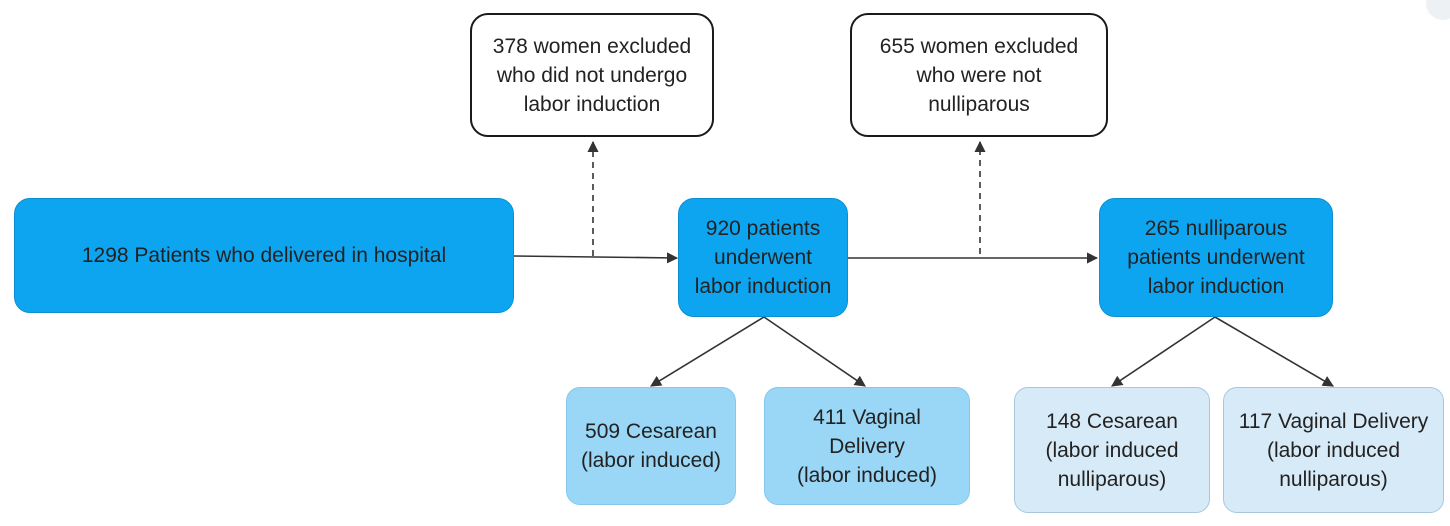  What do you see at coordinates (1163, 351) in the screenshot?
I see `edge-nullip-to-cesarean` at bounding box center [1163, 351].